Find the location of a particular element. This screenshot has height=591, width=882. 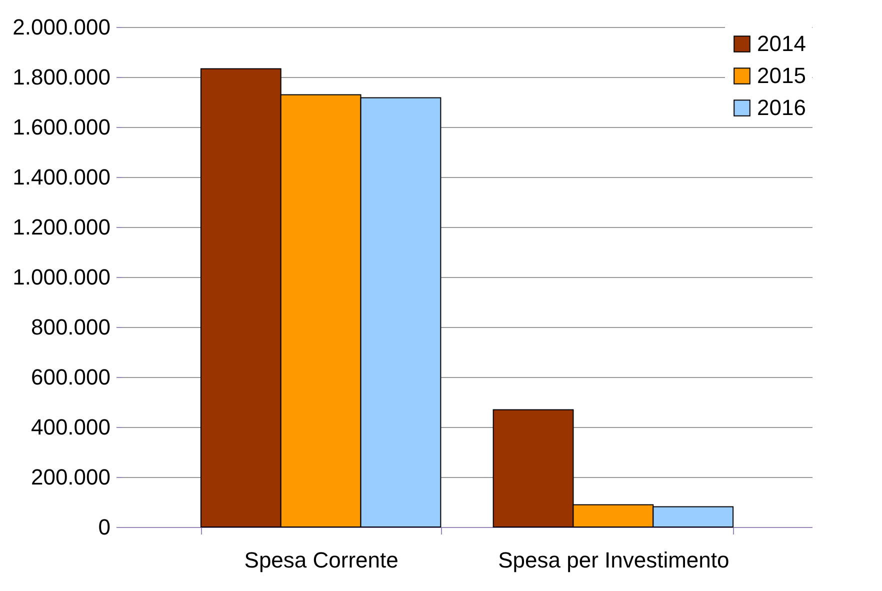

y-tick-label: 600.000 is located at coordinates (70, 377).